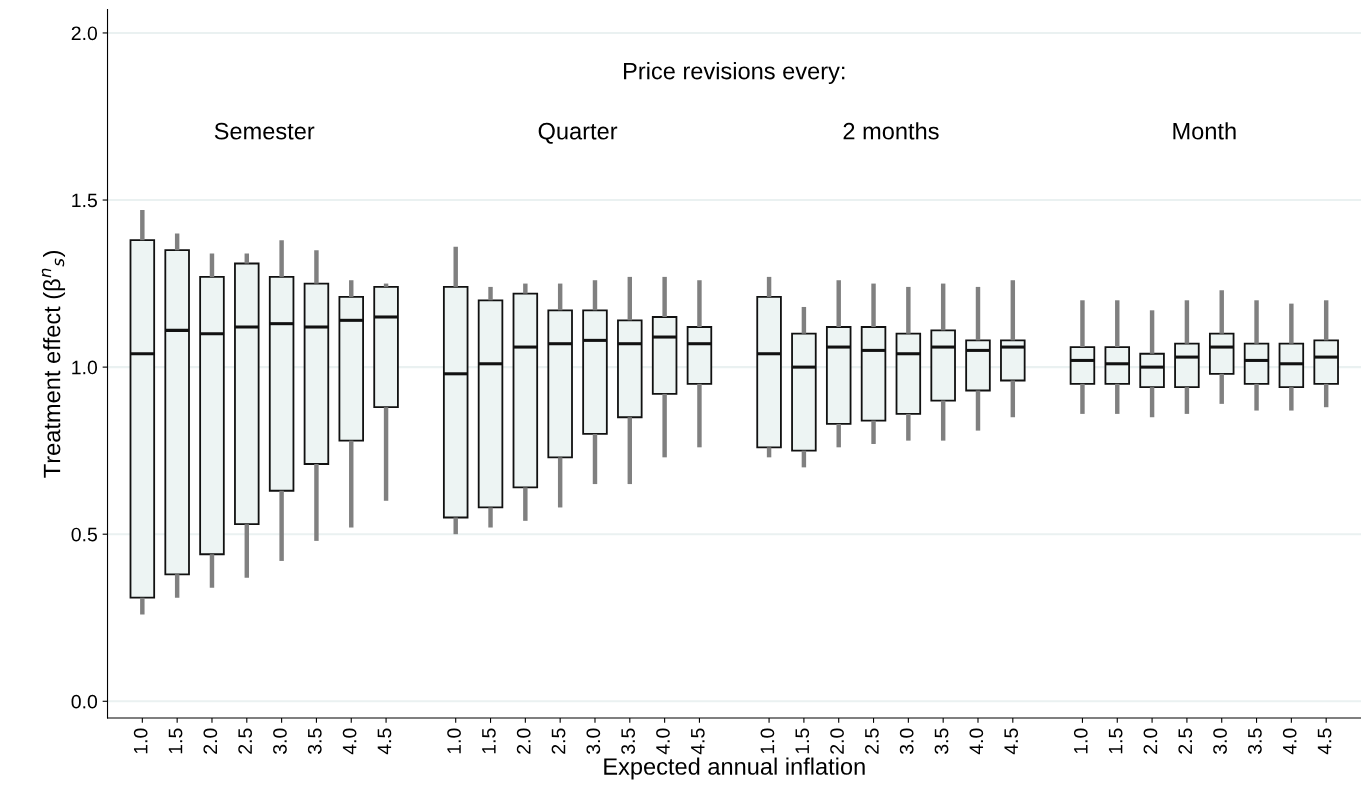 The image size is (1361, 796). I want to click on annotation: Month, so click(1204, 131).